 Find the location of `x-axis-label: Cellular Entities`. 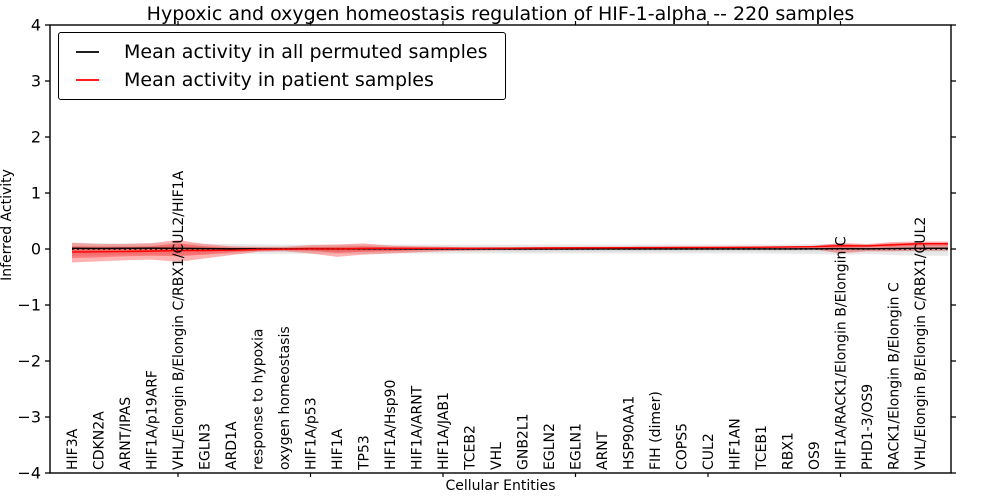

x-axis-label: Cellular Entities is located at coordinates (500, 486).